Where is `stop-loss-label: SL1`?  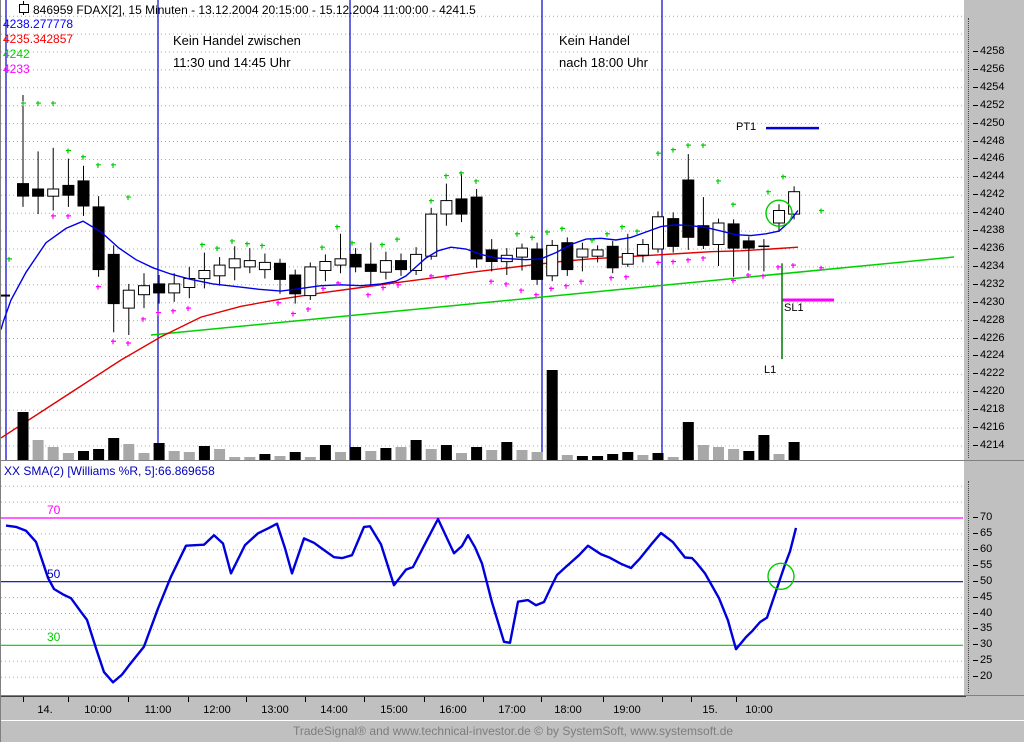 stop-loss-label: SL1 is located at coordinates (794, 308).